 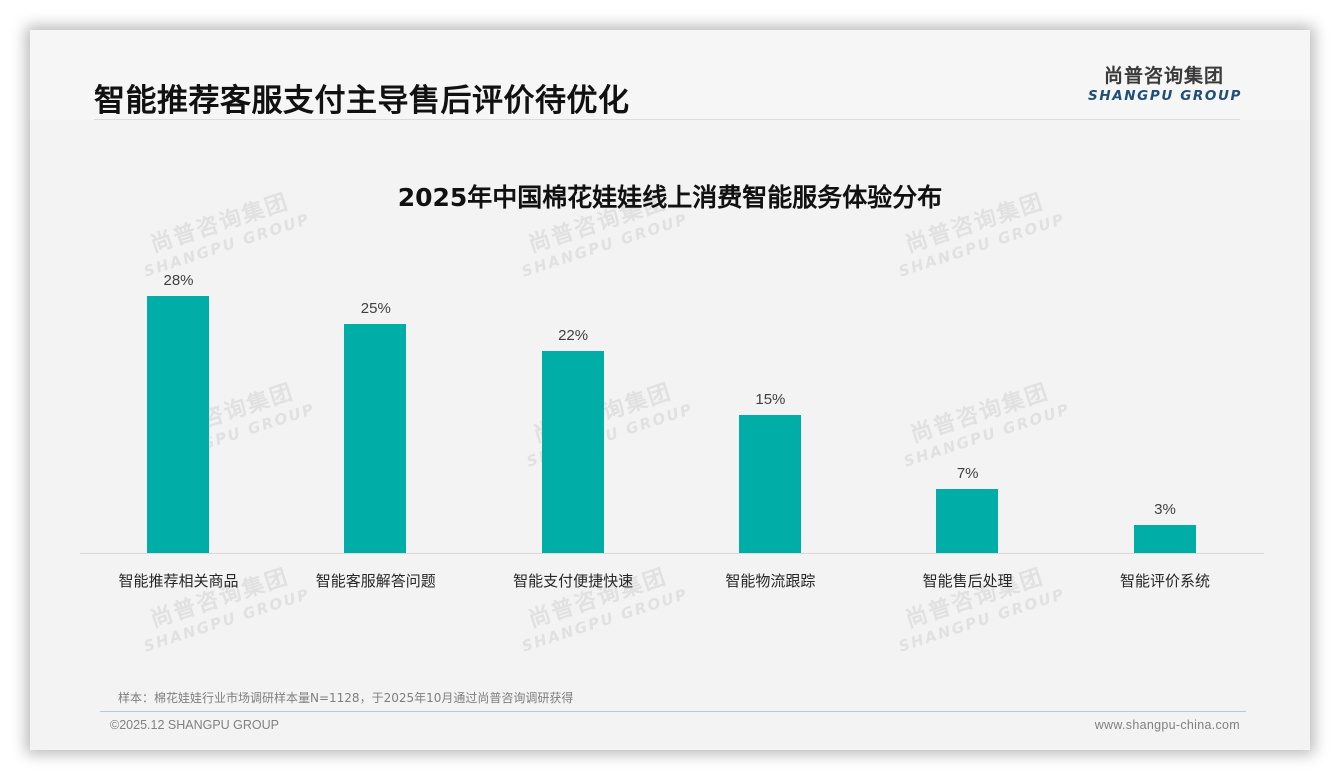 What do you see at coordinates (967, 473) in the screenshot?
I see `bar-value-label: 7%` at bounding box center [967, 473].